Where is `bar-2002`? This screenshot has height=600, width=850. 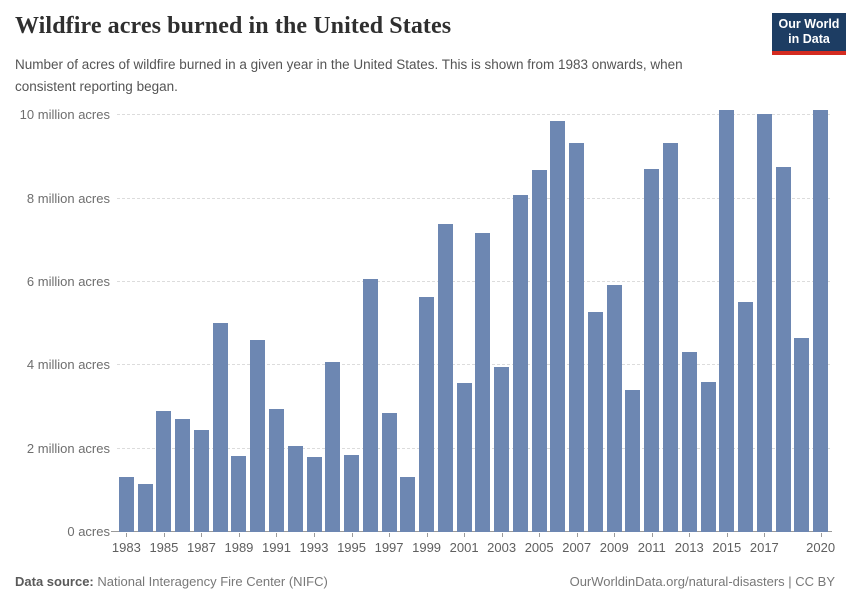
bar-2002 is located at coordinates (483, 382).